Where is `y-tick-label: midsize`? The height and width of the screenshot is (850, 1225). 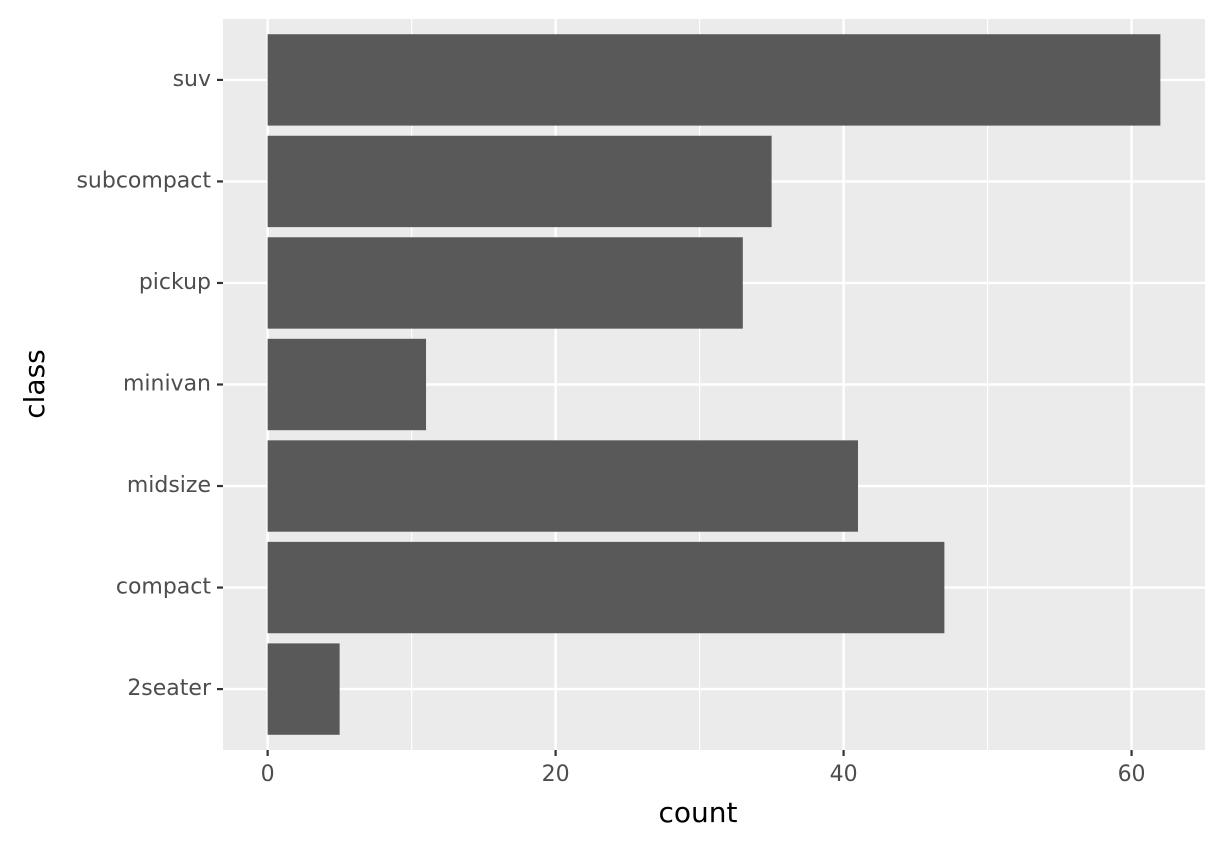 y-tick-label: midsize is located at coordinates (169, 485).